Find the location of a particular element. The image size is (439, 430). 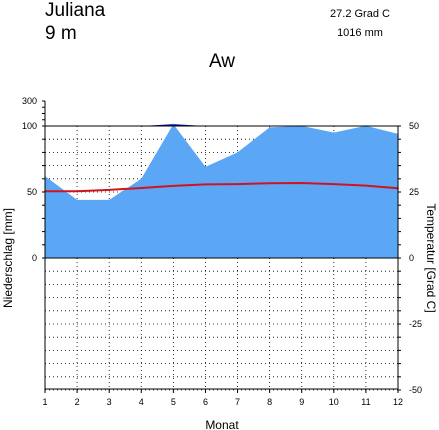

y-right-tick-label: 25 is located at coordinates (414, 192).